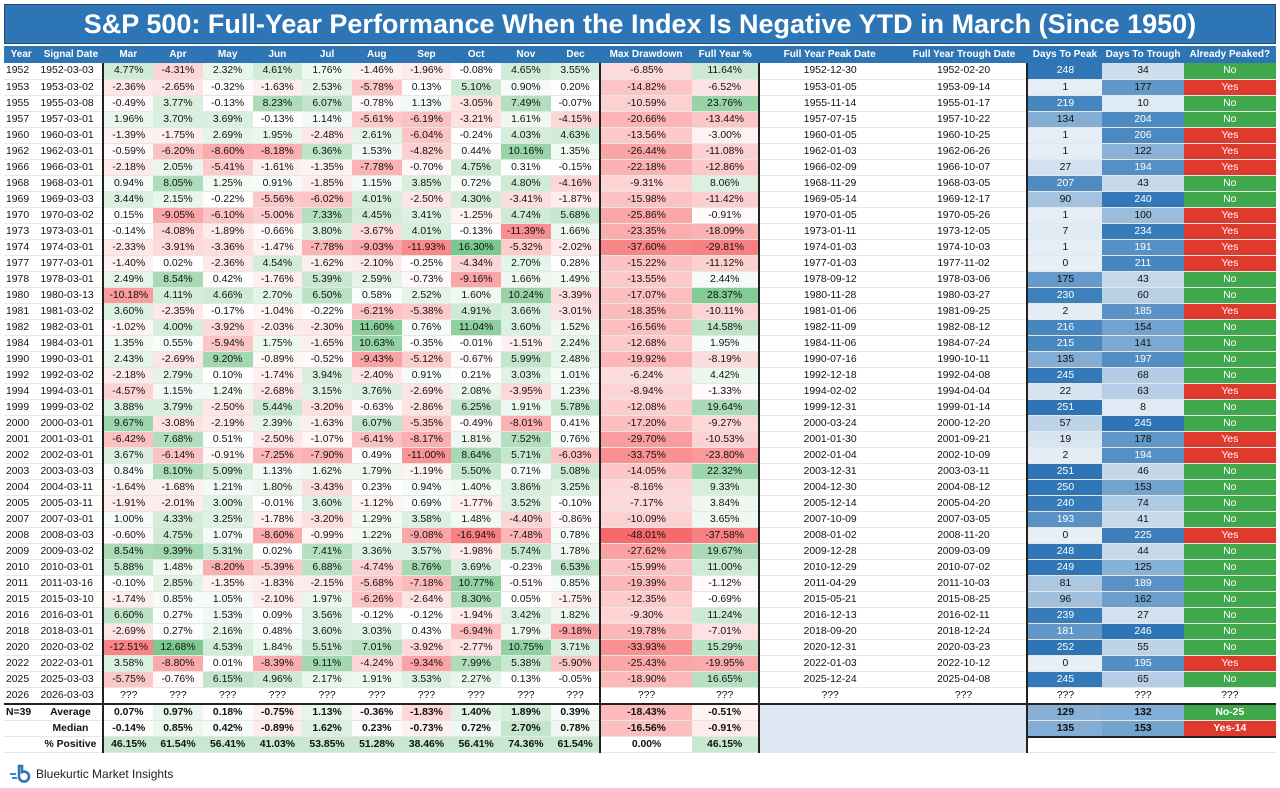 The image size is (1280, 788). Describe the element at coordinates (576, 151) in the screenshot. I see `table-cell: 1.35%` at that location.